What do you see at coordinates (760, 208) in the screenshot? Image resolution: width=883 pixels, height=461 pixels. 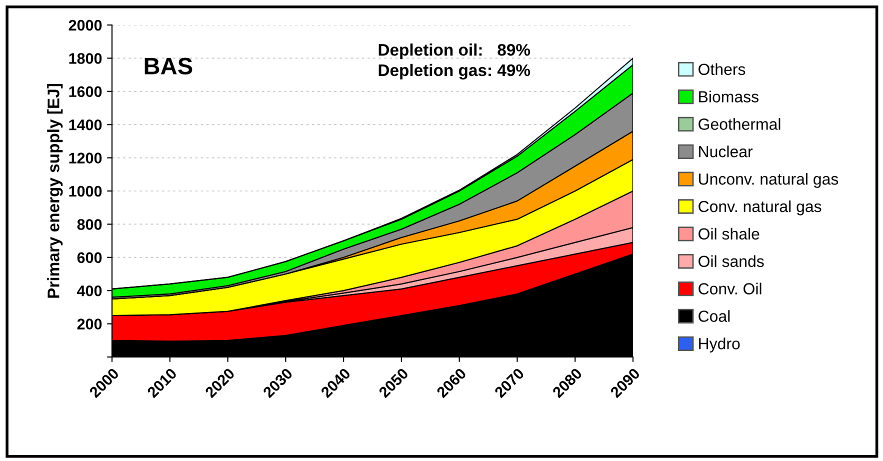 I see `legend-label: Conv. natural gas` at bounding box center [760, 208].